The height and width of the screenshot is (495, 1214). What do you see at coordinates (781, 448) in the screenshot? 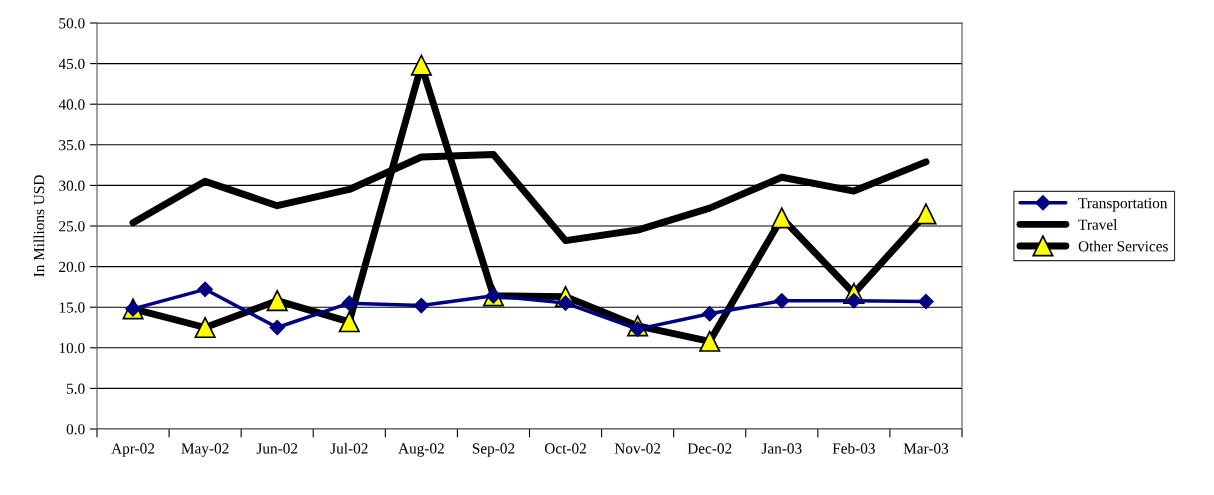
I see `x-tick-label: Jan-03` at bounding box center [781, 448].